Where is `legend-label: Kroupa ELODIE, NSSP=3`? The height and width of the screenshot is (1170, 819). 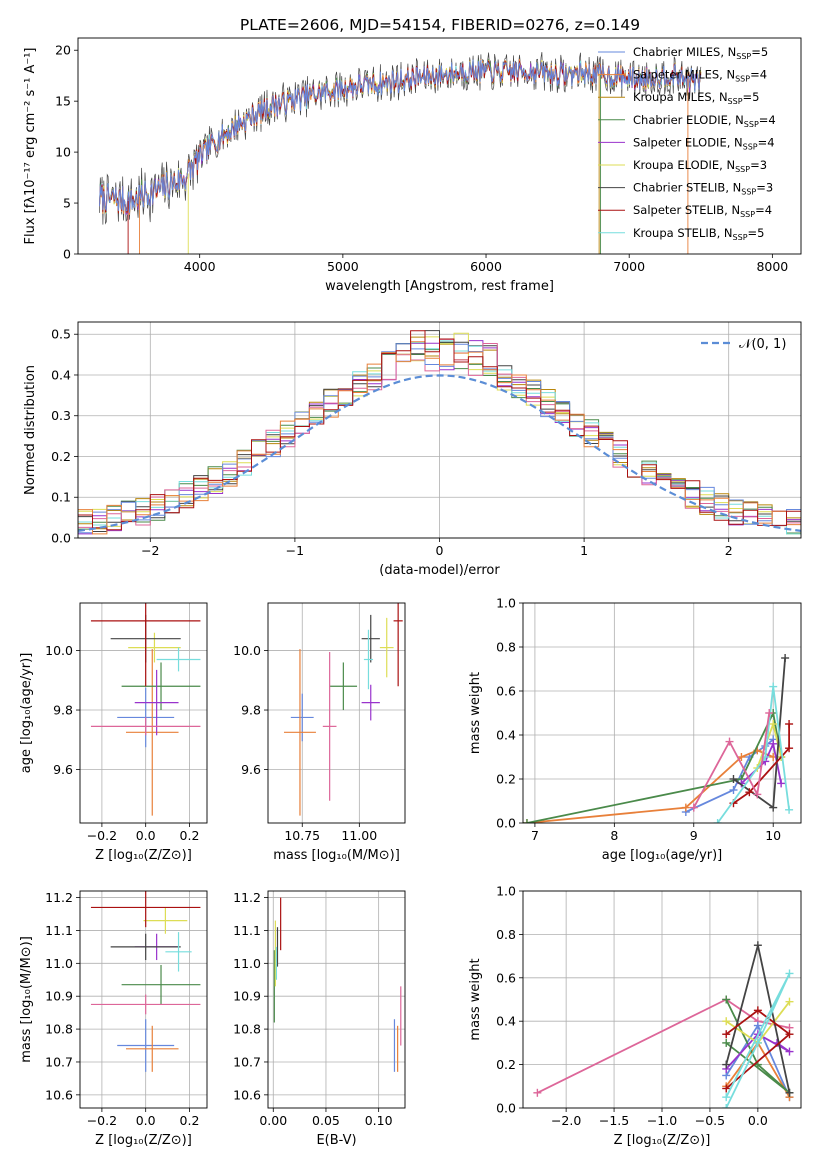 legend-label: Kroupa ELODIE, NSSP=3 is located at coordinates (700, 166).